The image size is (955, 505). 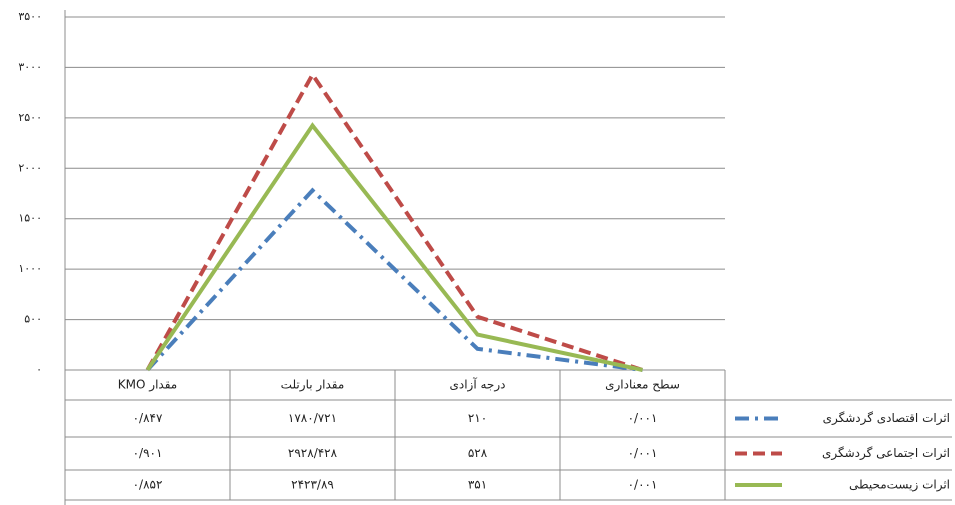 What do you see at coordinates (313, 385) in the screenshot?
I see `x-tick-label: مقدار بارتلت` at bounding box center [313, 385].